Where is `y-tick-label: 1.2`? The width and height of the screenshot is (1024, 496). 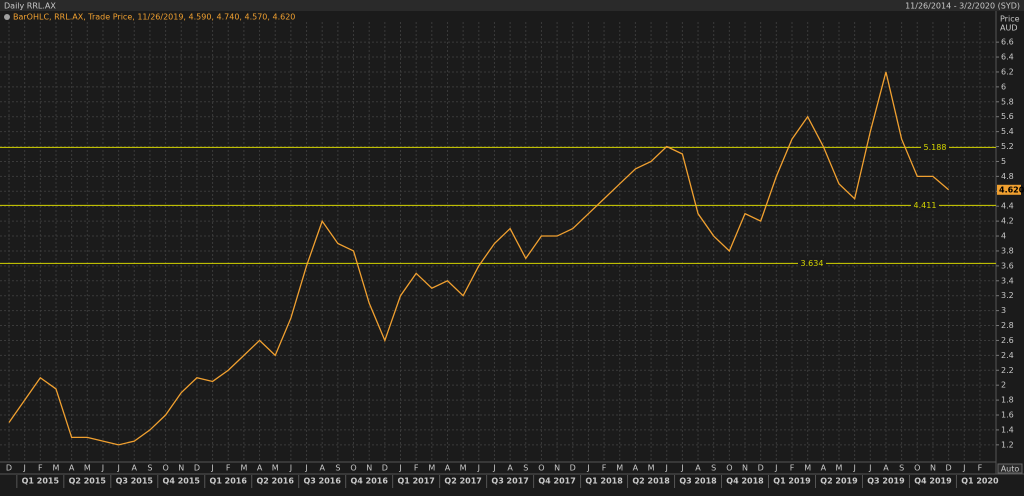
y-tick-label: 1.2 is located at coordinates (1007, 444).